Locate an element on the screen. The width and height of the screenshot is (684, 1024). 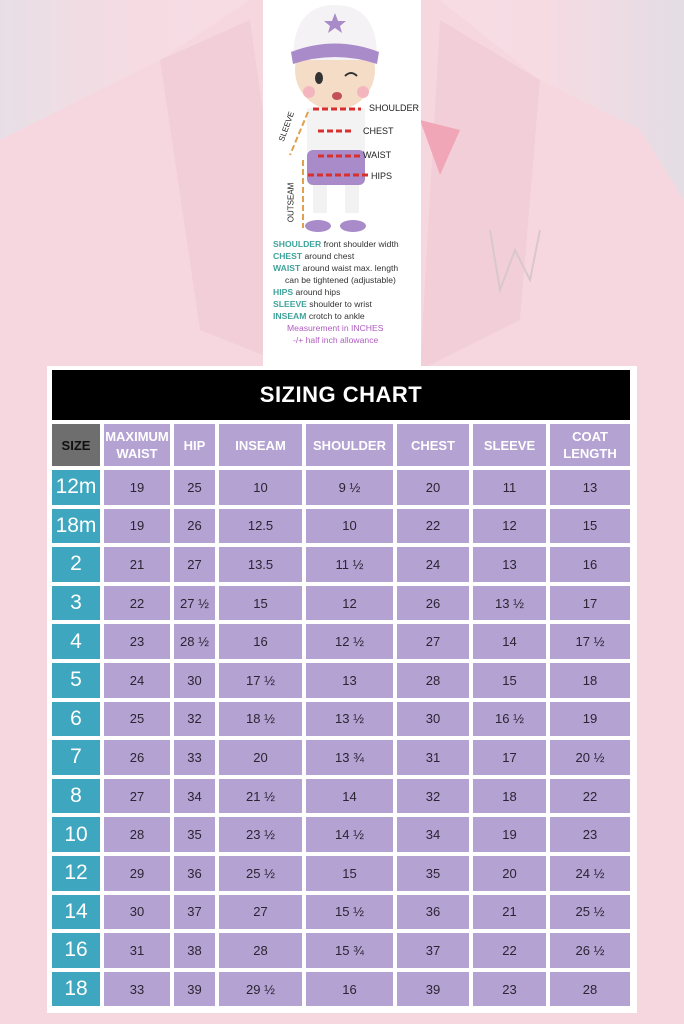
table-cell: 11 is located at coordinates (509, 487).